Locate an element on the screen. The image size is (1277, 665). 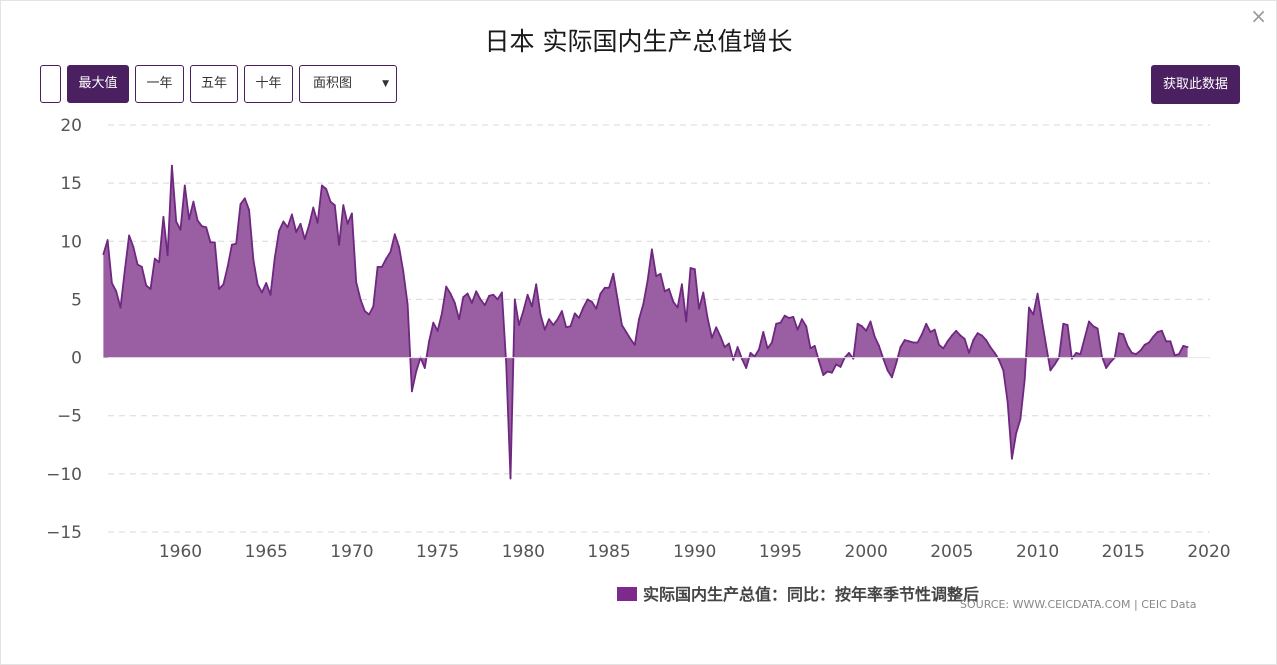
range-button-blank is located at coordinates (50, 84).